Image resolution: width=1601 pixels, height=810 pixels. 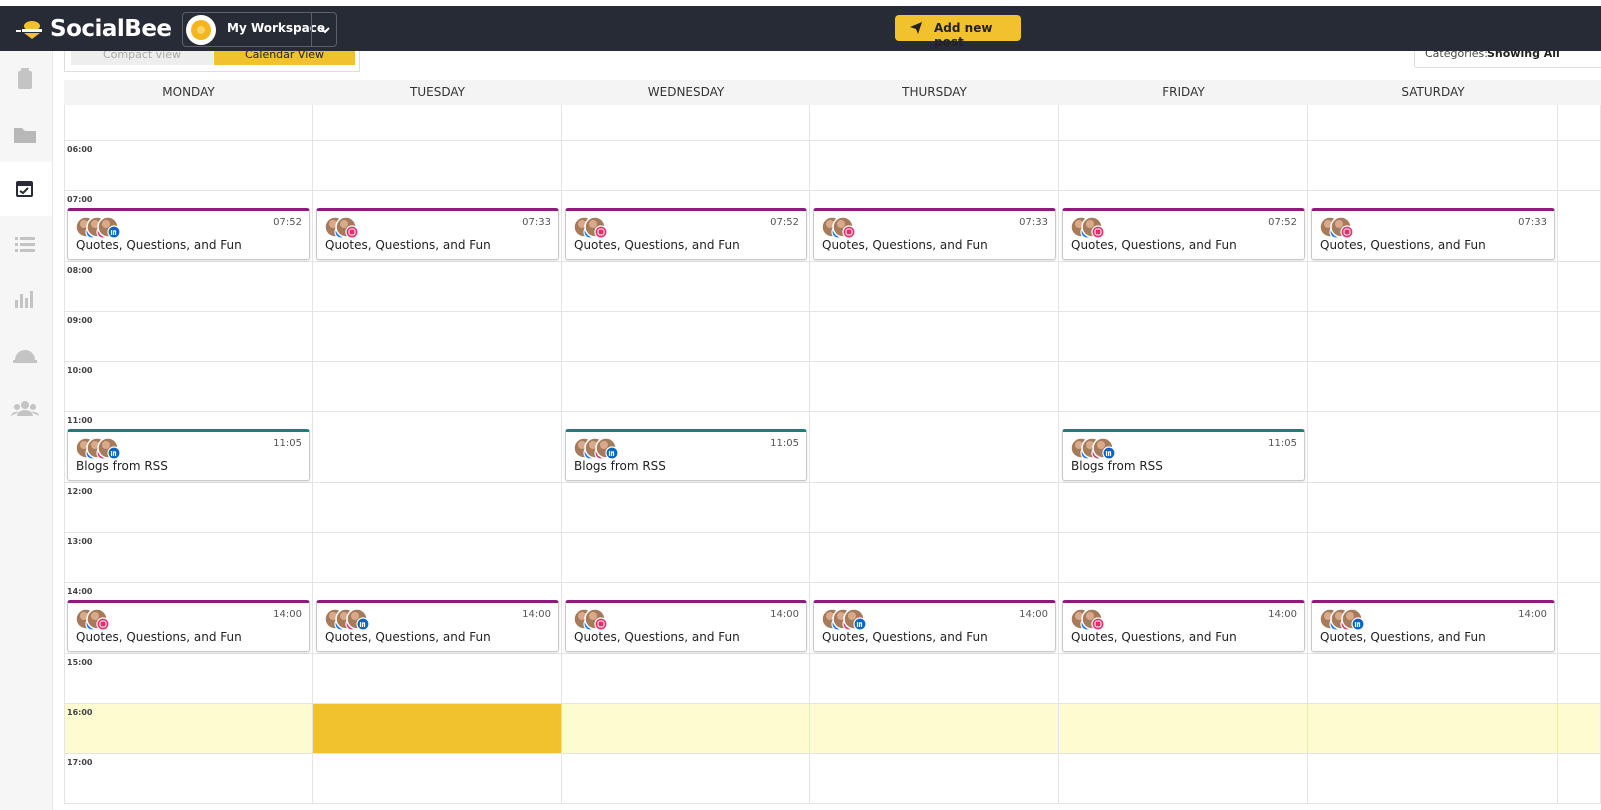 I want to click on brand: SocialBee, so click(x=111, y=29).